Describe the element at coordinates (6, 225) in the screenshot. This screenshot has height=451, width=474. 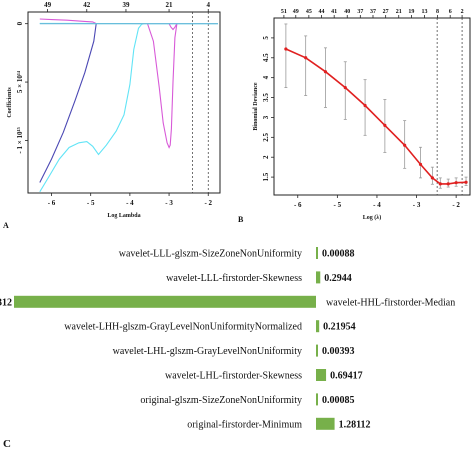
I see `panel-label-a: A` at that location.